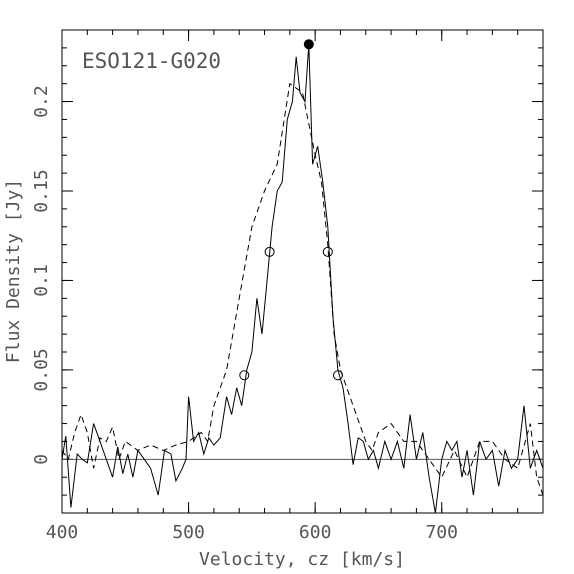 This screenshot has width=574, height=574. I want to click on annotation: ESO121-G020, so click(151, 61).